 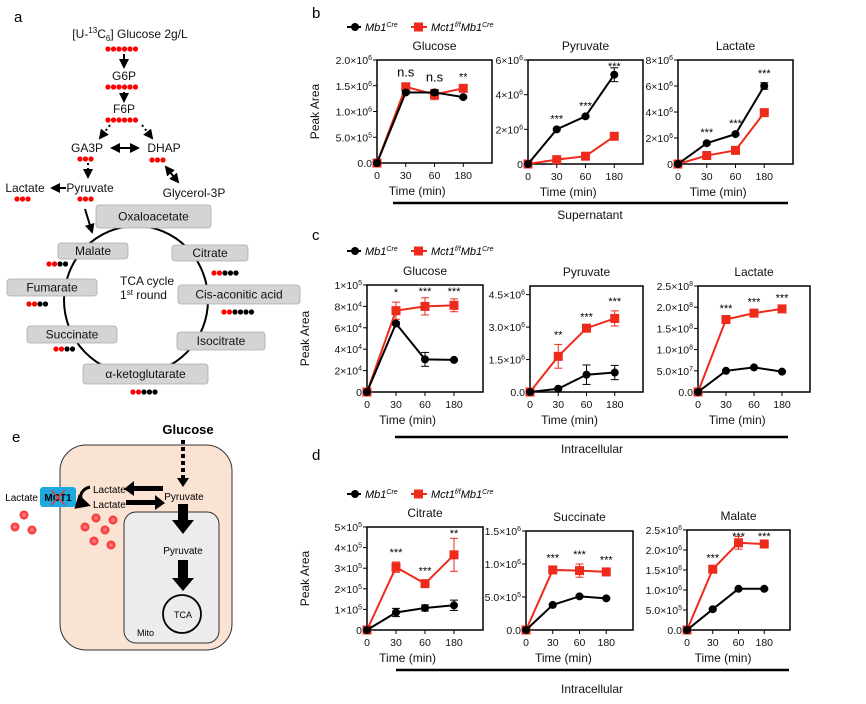 What do you see at coordinates (187, 429) in the screenshot?
I see `glucose-label: Glucose` at bounding box center [187, 429].